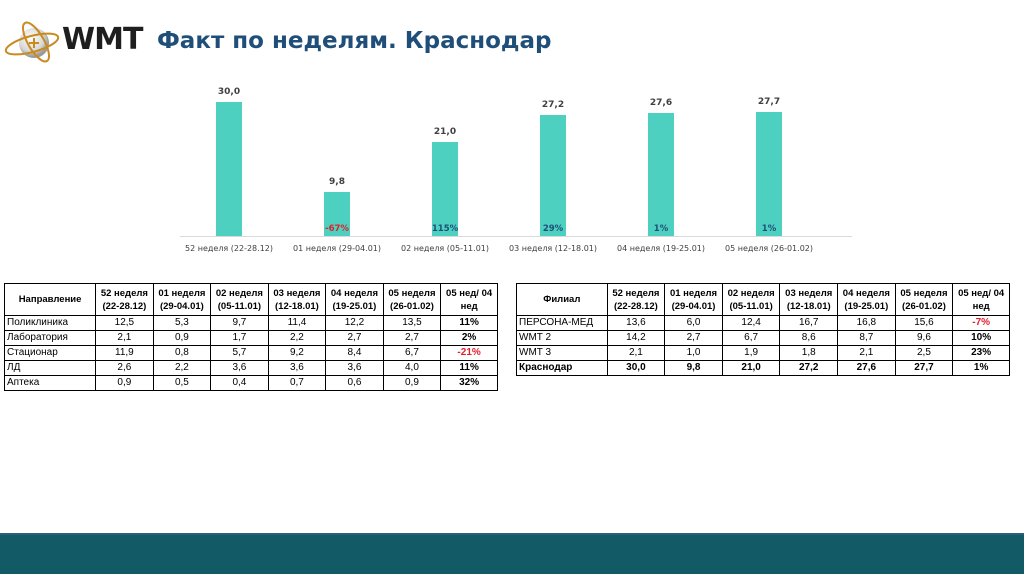 Image resolution: width=1024 pixels, height=574 pixels. Describe the element at coordinates (297, 323) in the screenshot. I see `value-cell: 11,4` at that location.